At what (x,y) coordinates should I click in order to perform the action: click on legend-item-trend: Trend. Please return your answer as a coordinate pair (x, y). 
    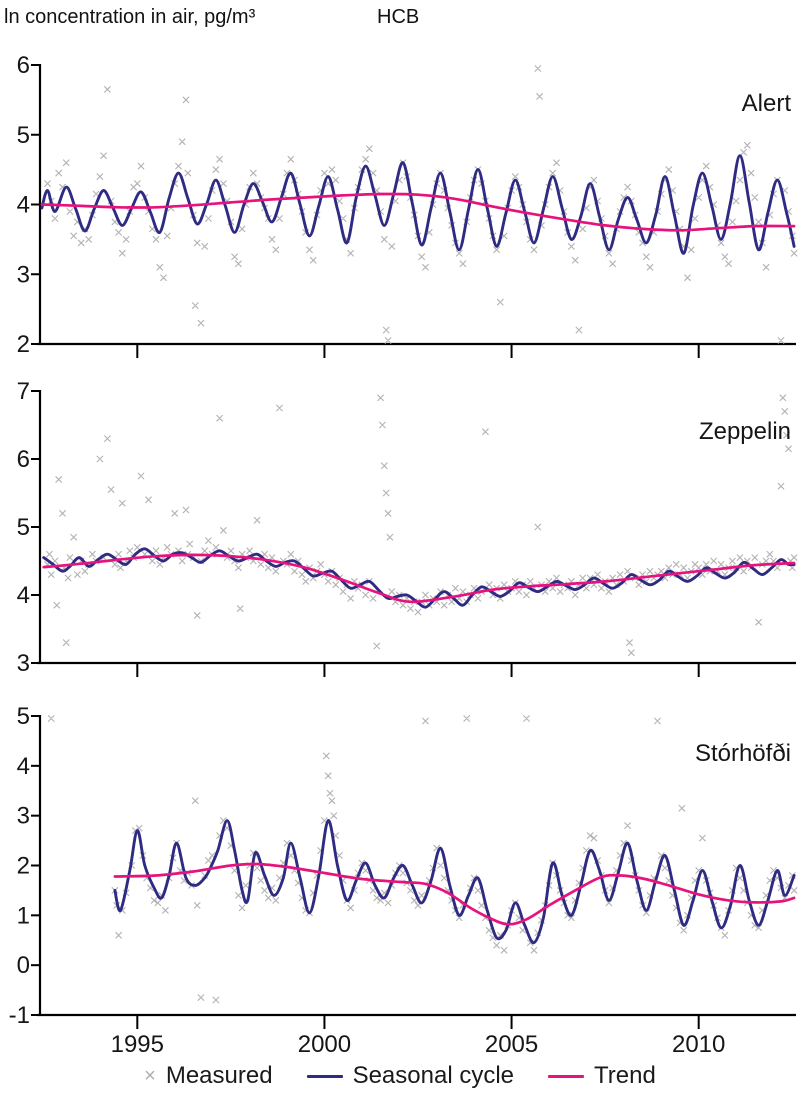
    Looking at the image, I should click on (602, 1076).